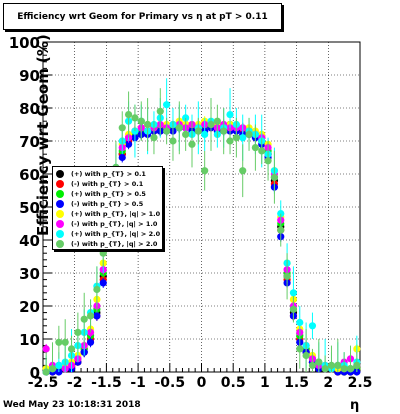 The height and width of the screenshot is (414, 400). What do you see at coordinates (43, 383) in the screenshot?
I see `x-tick-label: -2.5` at bounding box center [43, 383].